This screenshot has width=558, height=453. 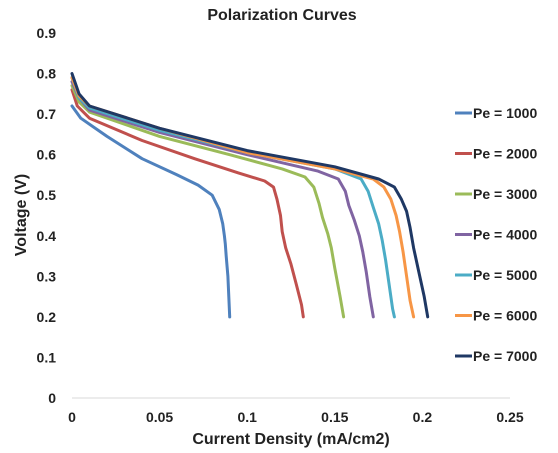 I want to click on x-axis-ticks: 0 0.05 0.1 0.15 0.2 0.25, so click(x=296, y=417).